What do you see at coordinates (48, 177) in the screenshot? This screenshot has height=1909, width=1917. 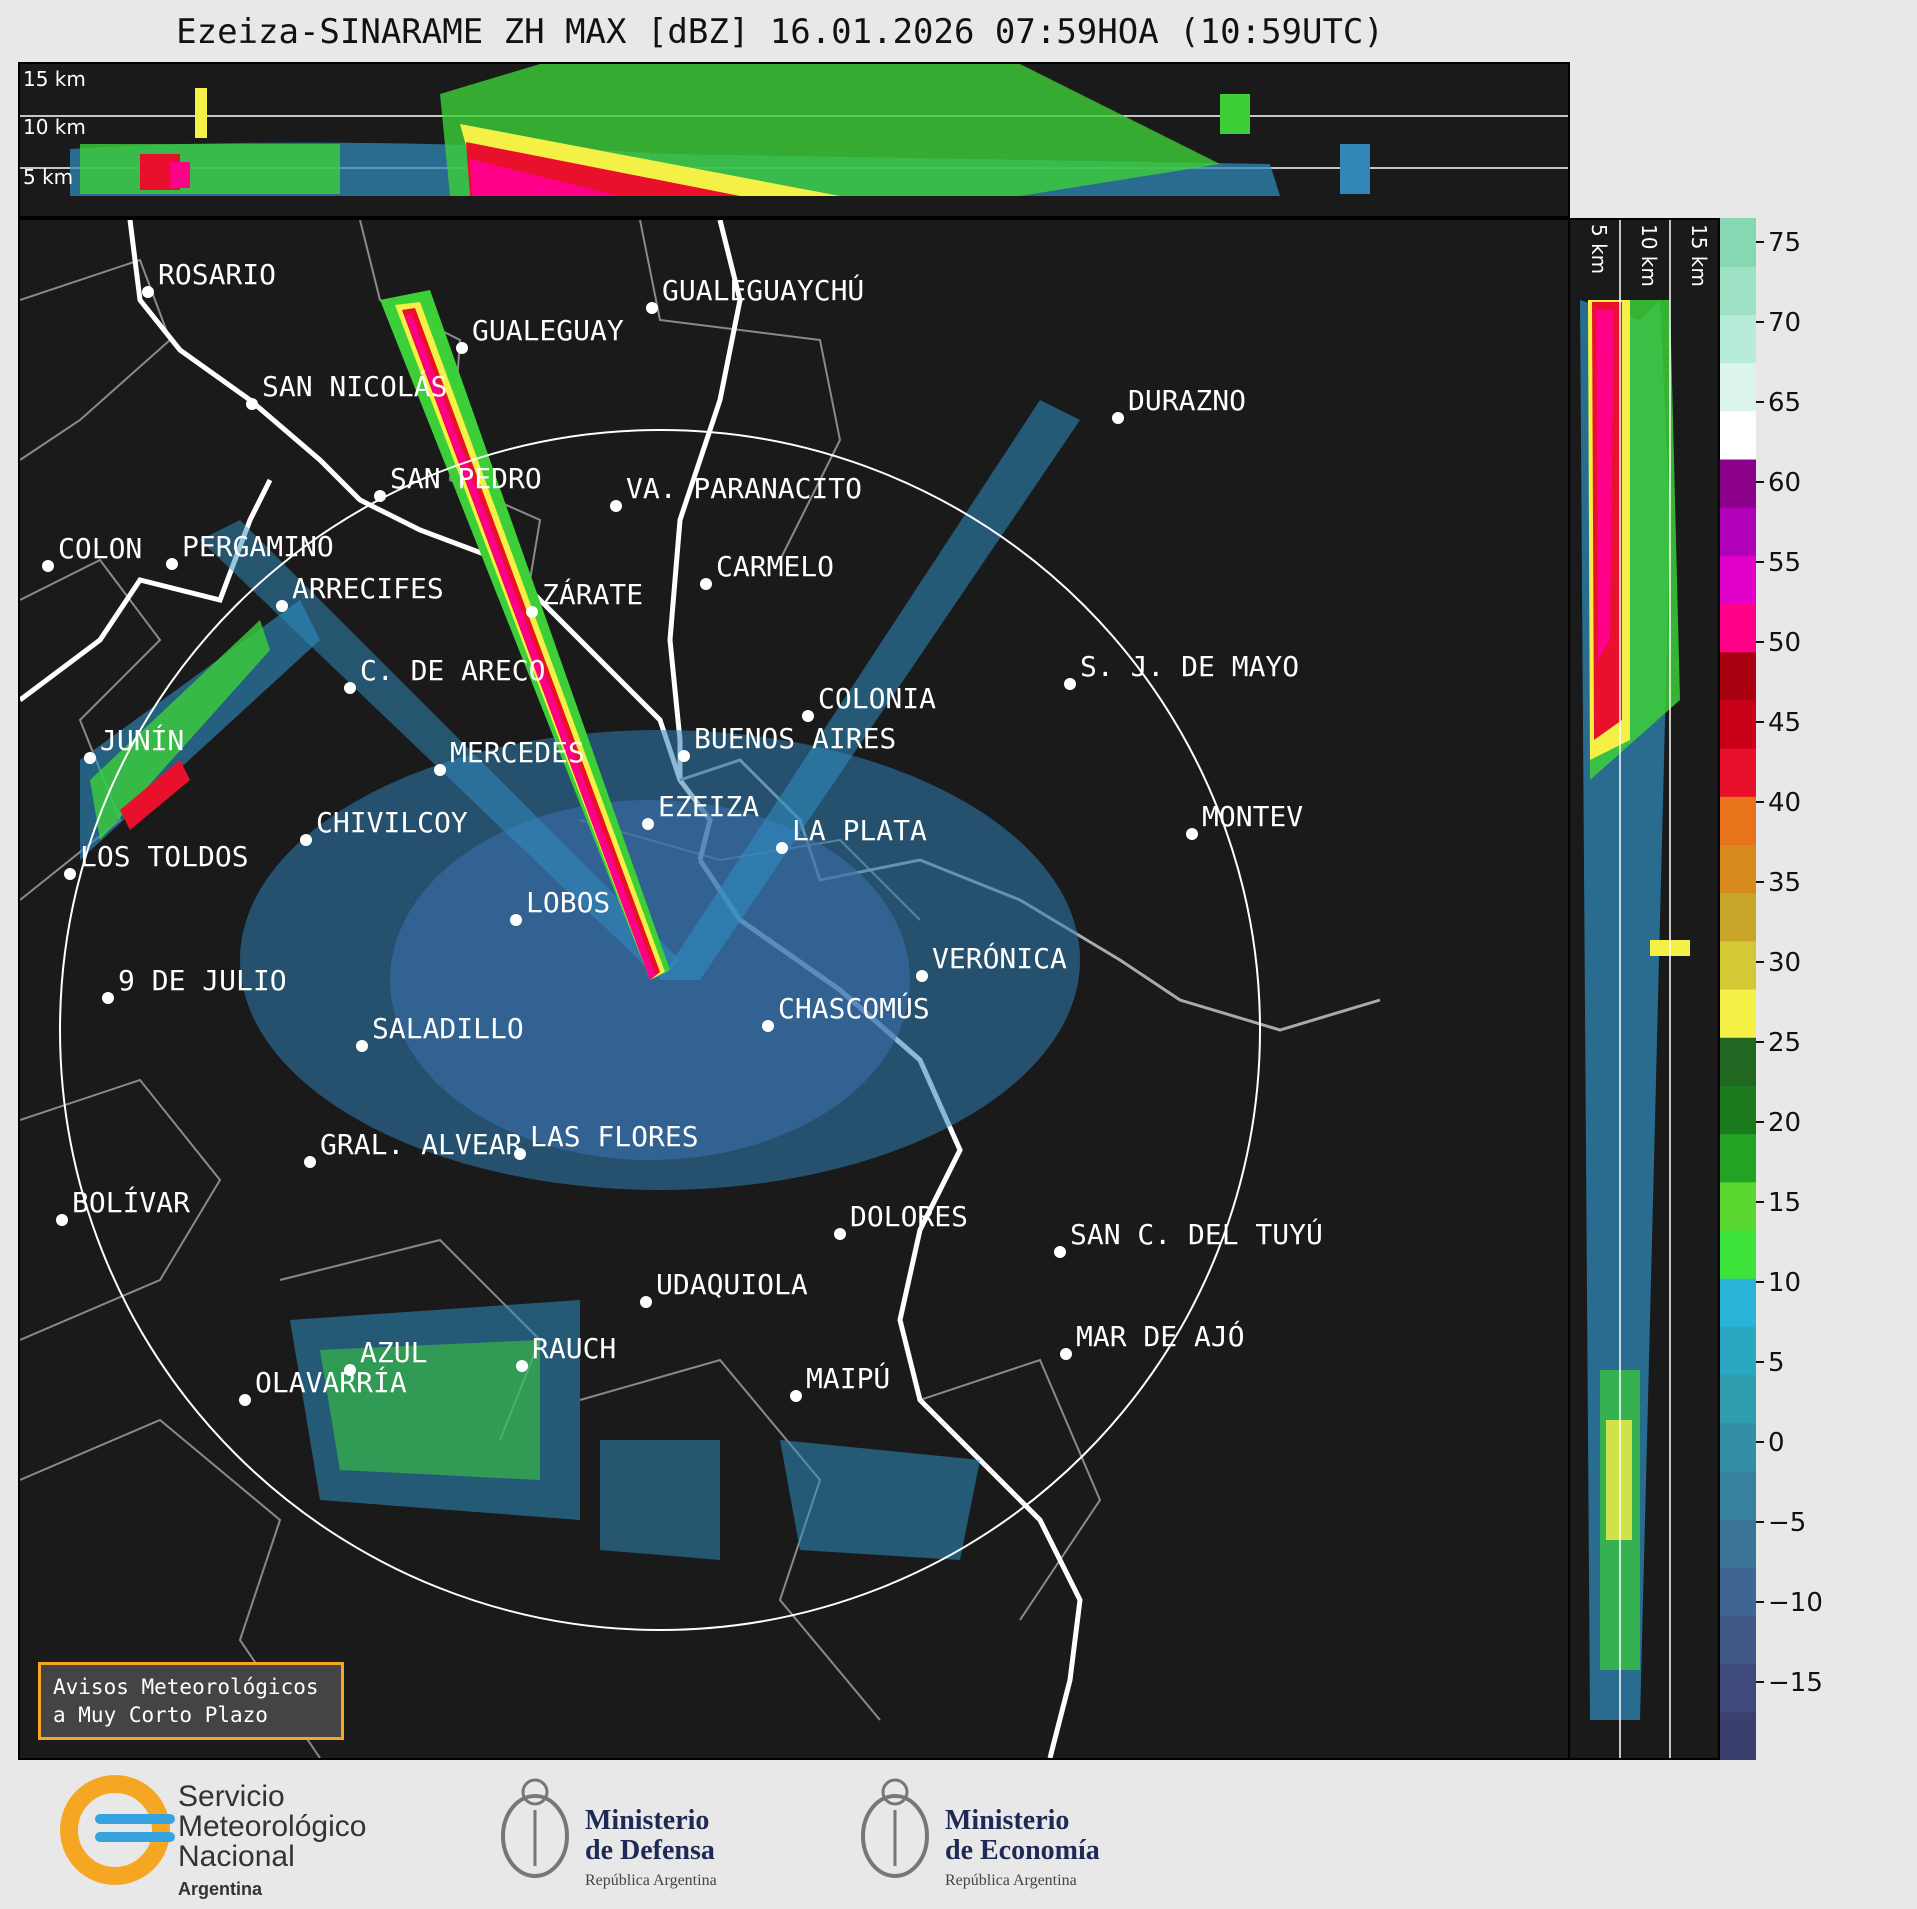 I see `altitude-label-5km: 5 km` at bounding box center [48, 177].